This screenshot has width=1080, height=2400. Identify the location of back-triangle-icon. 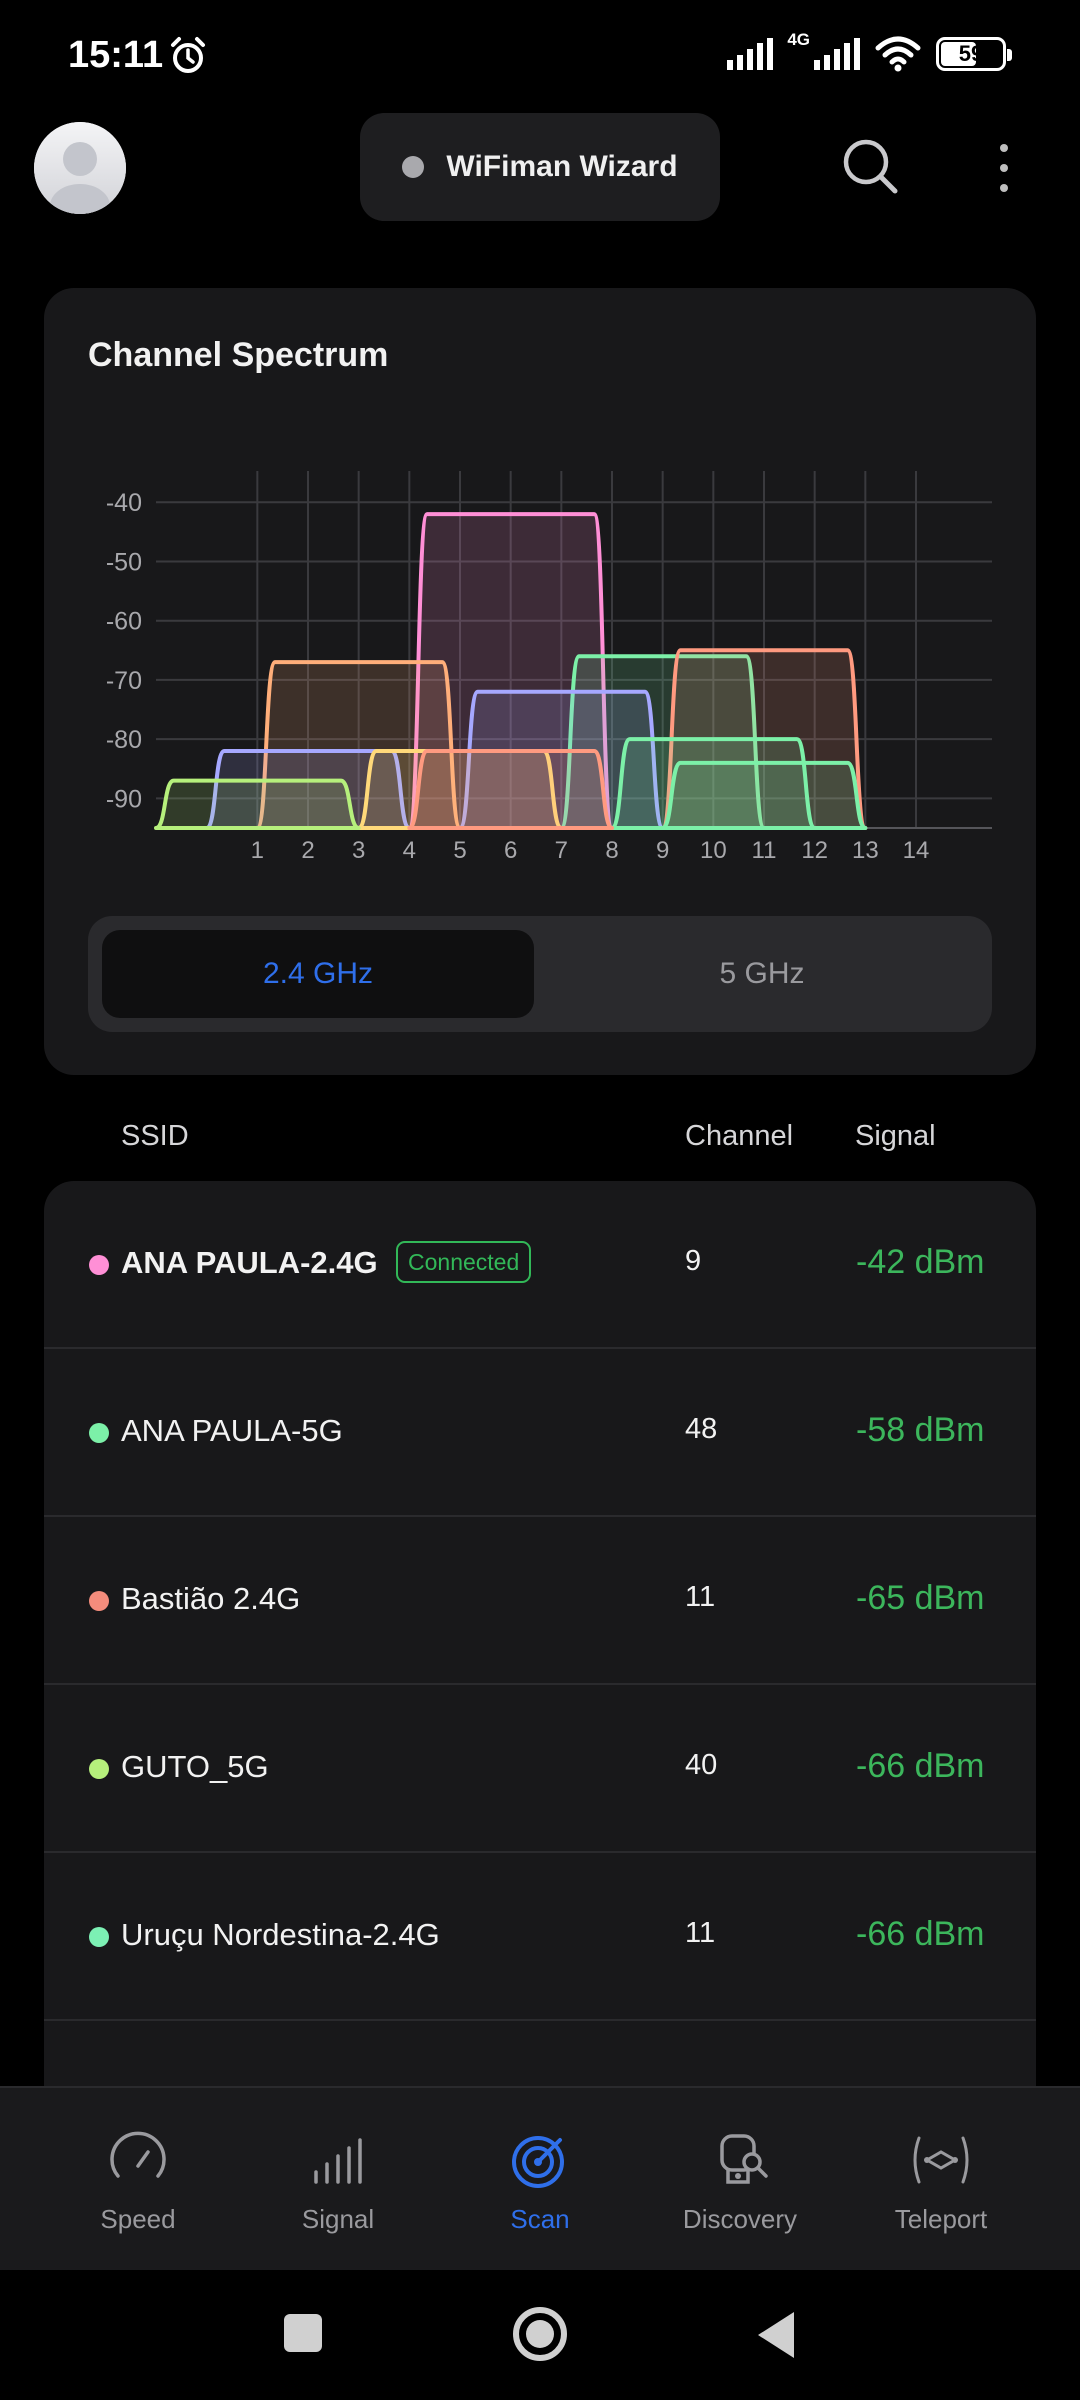
(776, 2335).